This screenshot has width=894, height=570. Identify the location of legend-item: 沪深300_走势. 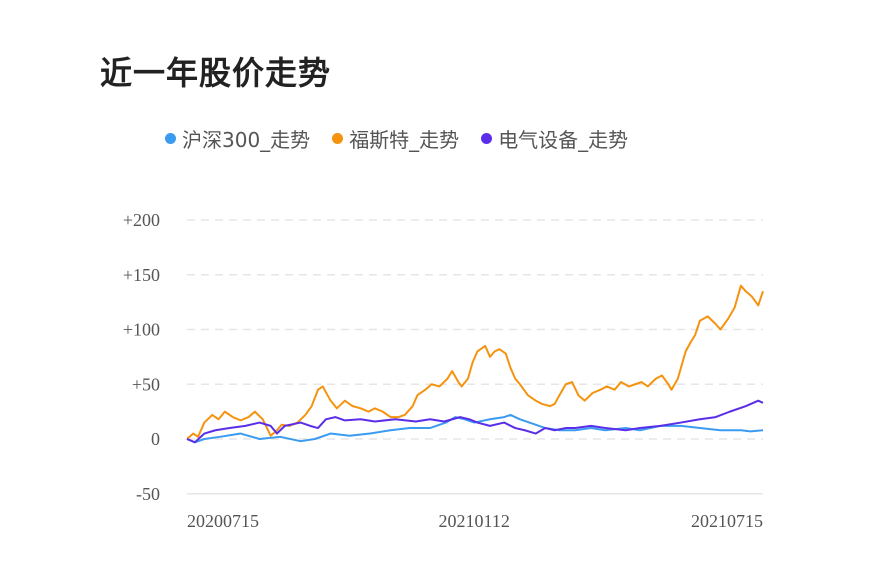
(237, 138).